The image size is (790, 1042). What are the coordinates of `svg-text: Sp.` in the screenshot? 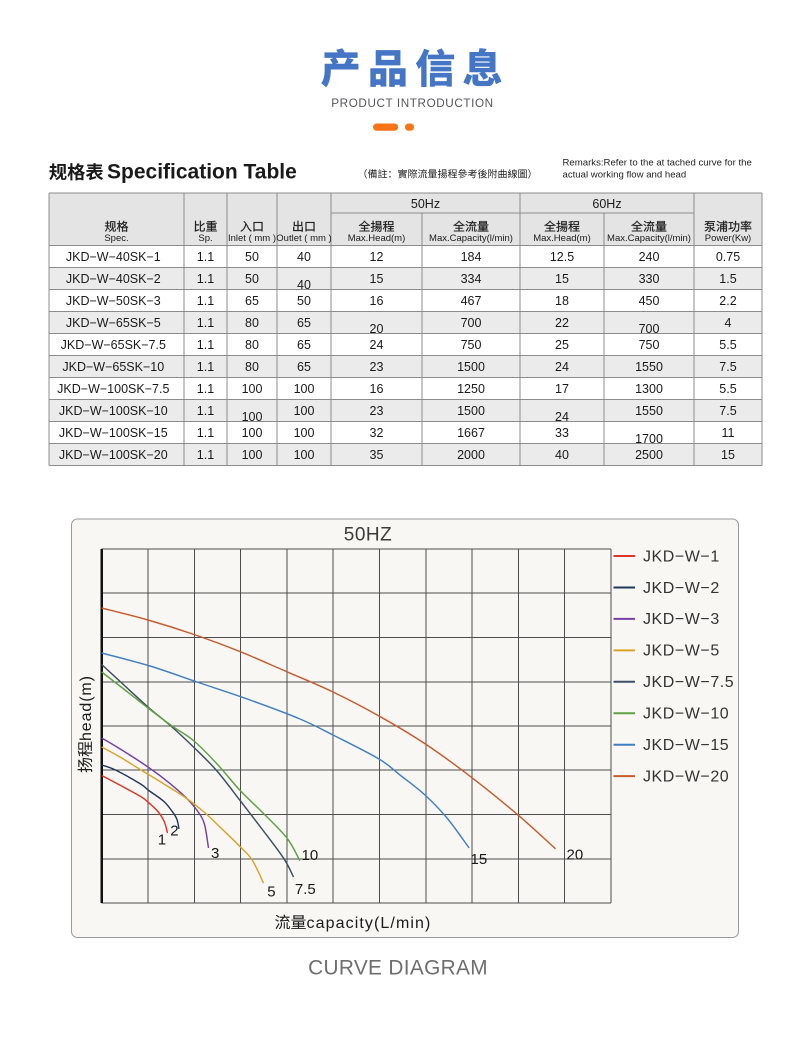 It's located at (205, 238).